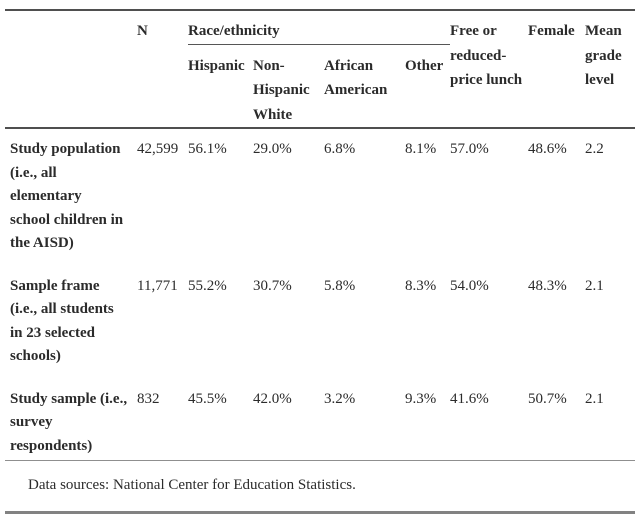 Image resolution: width=640 pixels, height=520 pixels. Describe the element at coordinates (356, 78) in the screenshot. I see `column-header-african-american: African American` at that location.